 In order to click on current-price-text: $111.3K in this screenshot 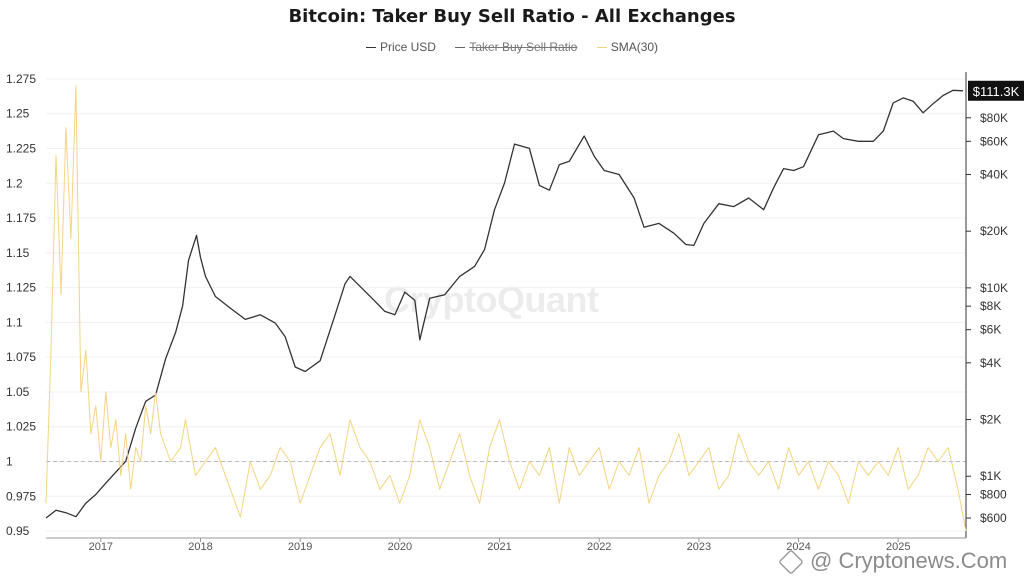, I will do `click(996, 91)`.